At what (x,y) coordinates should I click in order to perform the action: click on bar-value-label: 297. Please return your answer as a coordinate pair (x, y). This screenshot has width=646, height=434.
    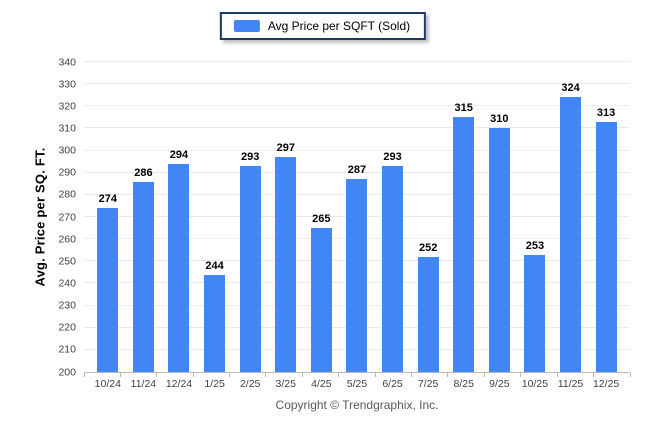
    Looking at the image, I should click on (285, 148).